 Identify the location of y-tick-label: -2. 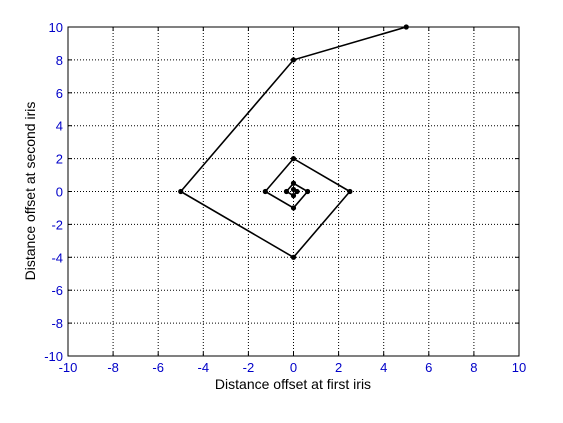
(57, 224).